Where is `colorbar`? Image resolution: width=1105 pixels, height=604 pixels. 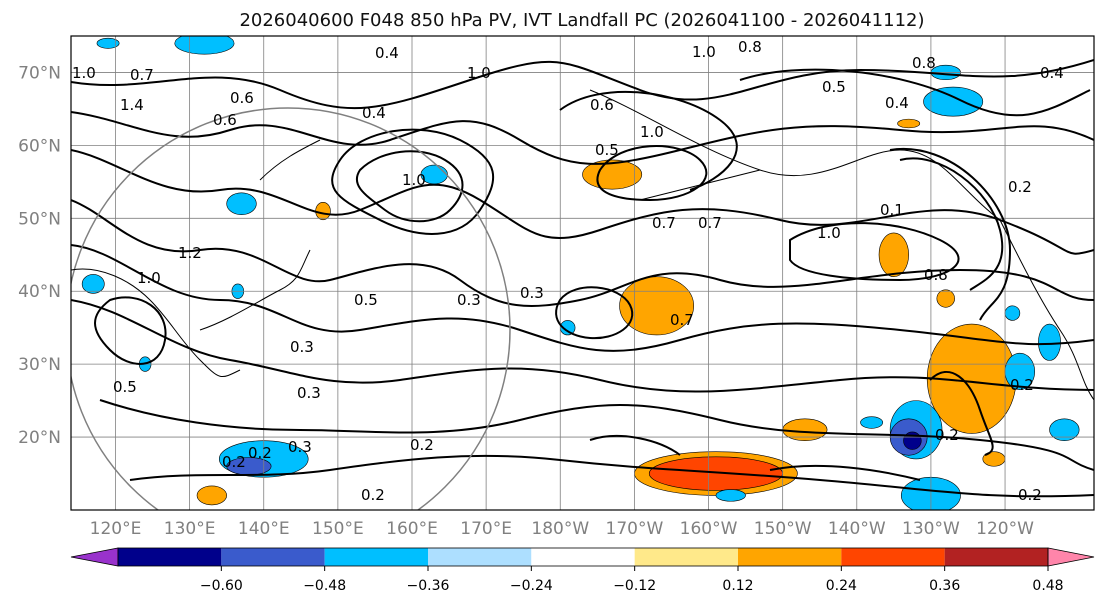
colorbar is located at coordinates (582, 557).